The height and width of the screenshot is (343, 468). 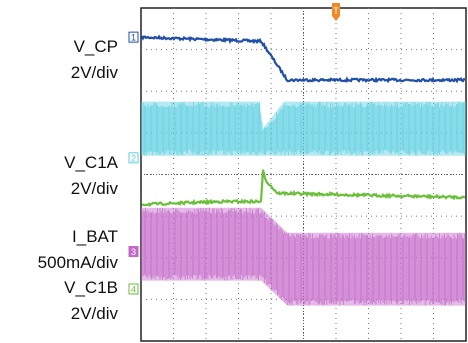 I want to click on vc1b-scale-label: 2V/div, so click(x=94, y=313).